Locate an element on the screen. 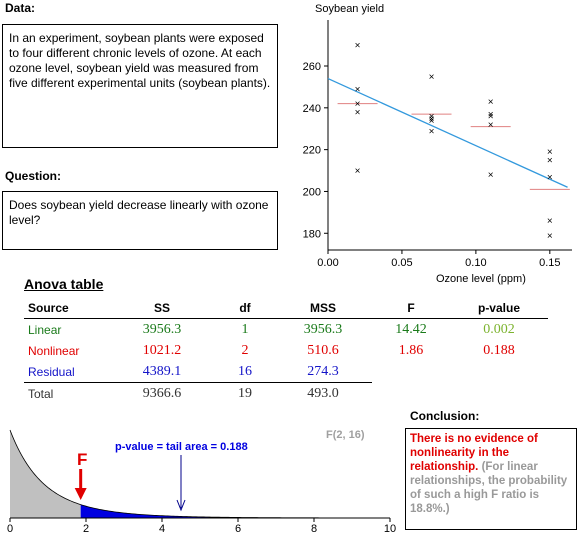 The image size is (580, 534). f-dist-label: F(2, 16) is located at coordinates (345, 435).